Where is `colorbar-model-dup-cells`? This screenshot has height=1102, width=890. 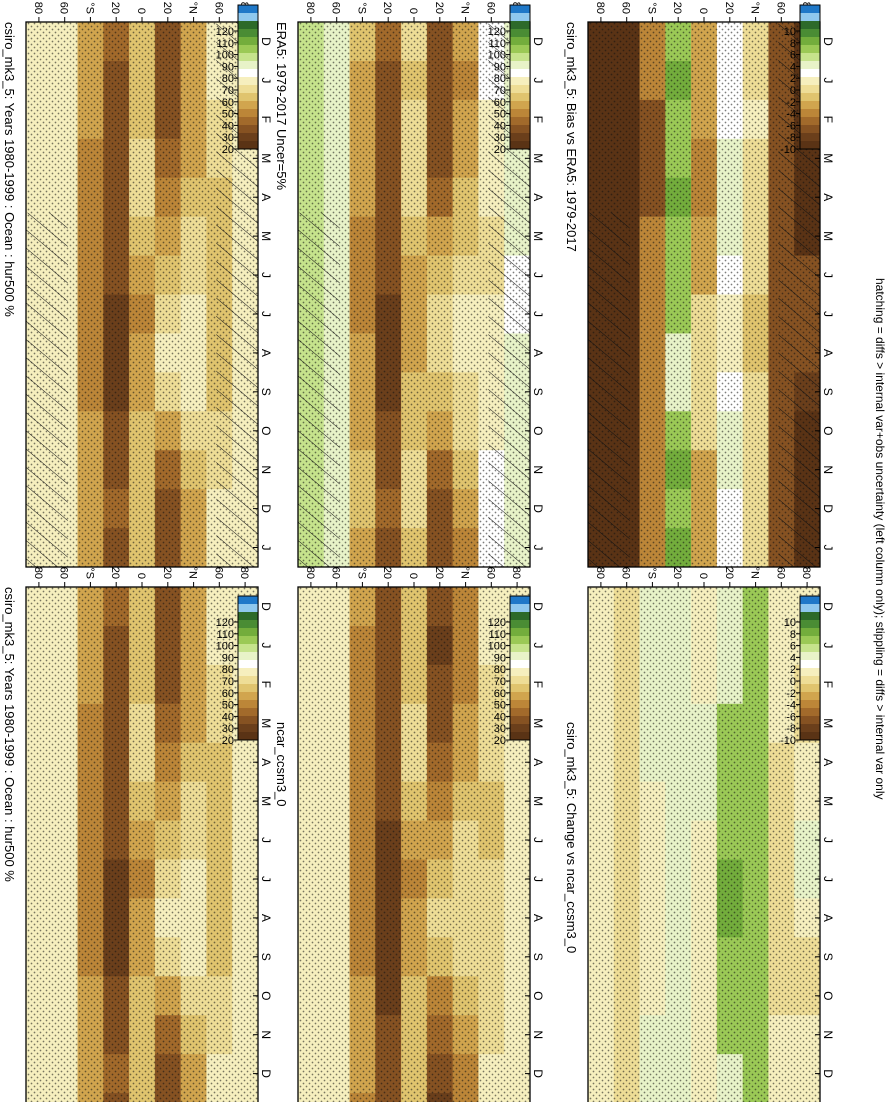 colorbar-model-dup-cells is located at coordinates (248, 77).